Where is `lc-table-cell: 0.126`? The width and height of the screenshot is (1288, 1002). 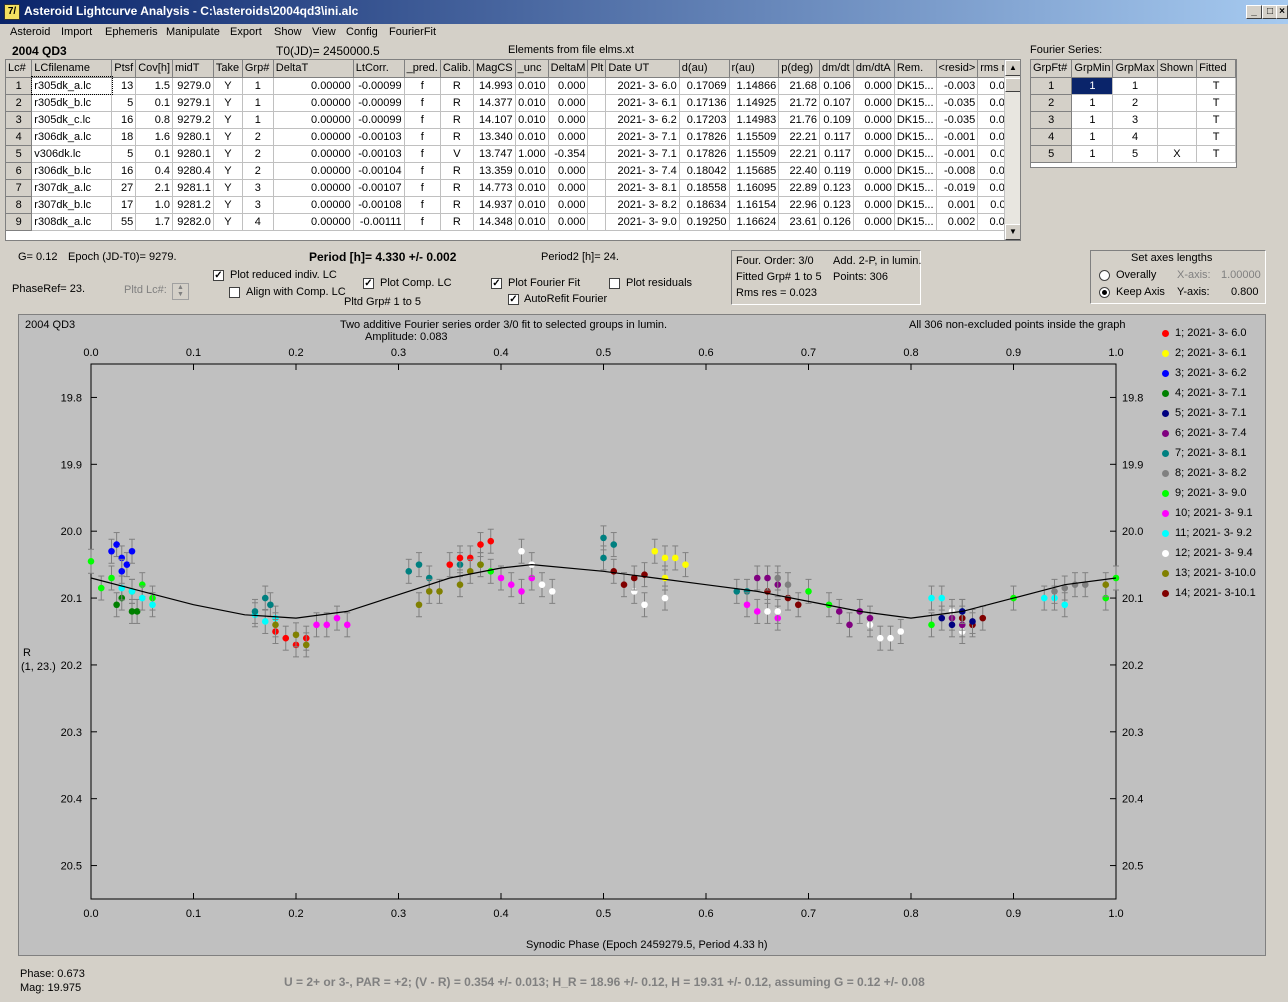 lc-table-cell: 0.126 is located at coordinates (836, 222).